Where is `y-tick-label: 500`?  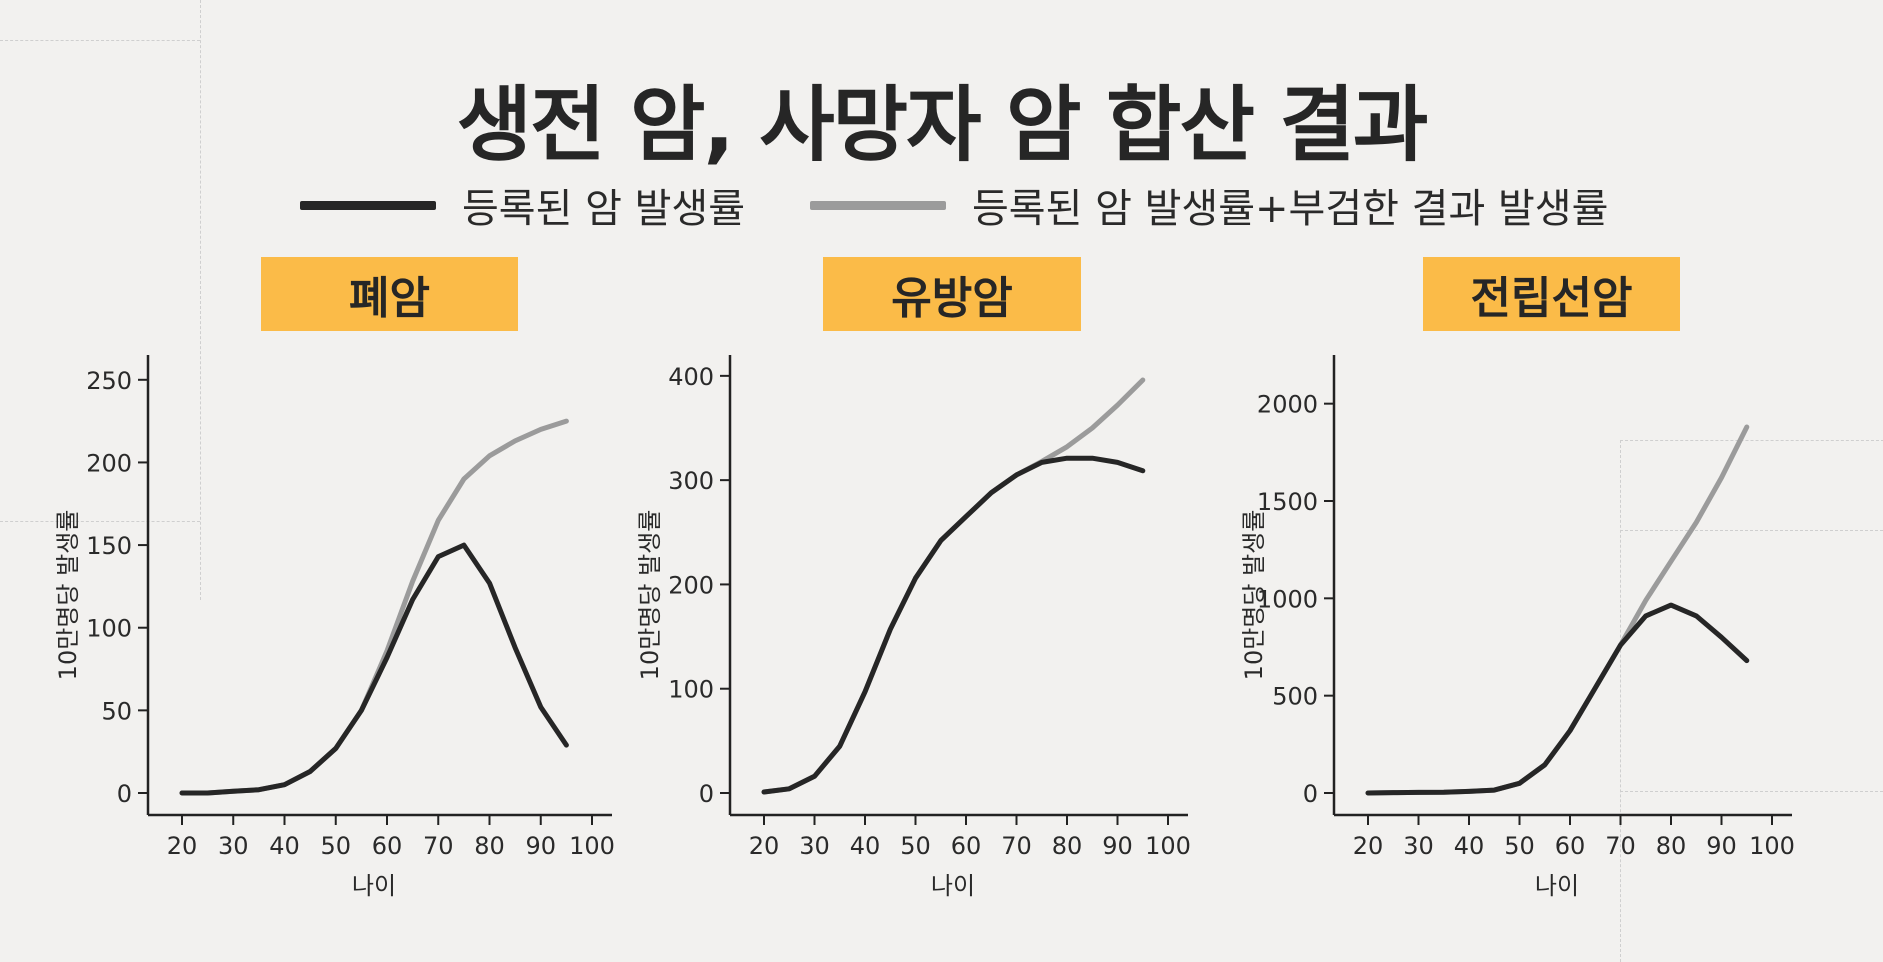
y-tick-label: 500 is located at coordinates (1295, 697).